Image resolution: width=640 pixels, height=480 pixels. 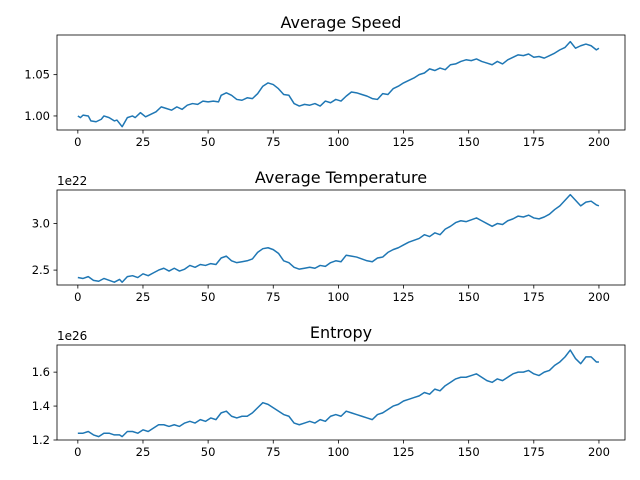 What do you see at coordinates (37, 116) in the screenshot?
I see `y-tick-label: 1.00` at bounding box center [37, 116].